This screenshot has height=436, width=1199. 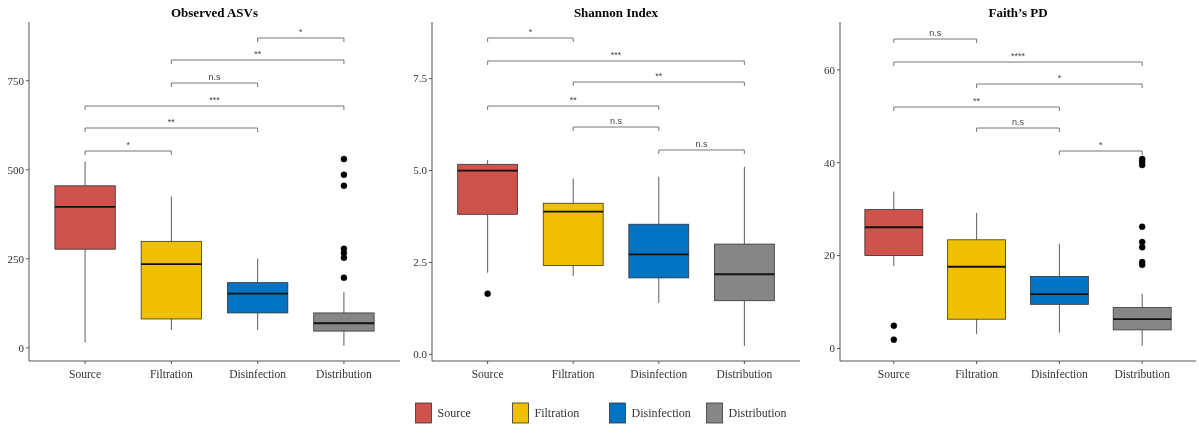 What do you see at coordinates (830, 255) in the screenshot?
I see `y-tick-label: 20` at bounding box center [830, 255].